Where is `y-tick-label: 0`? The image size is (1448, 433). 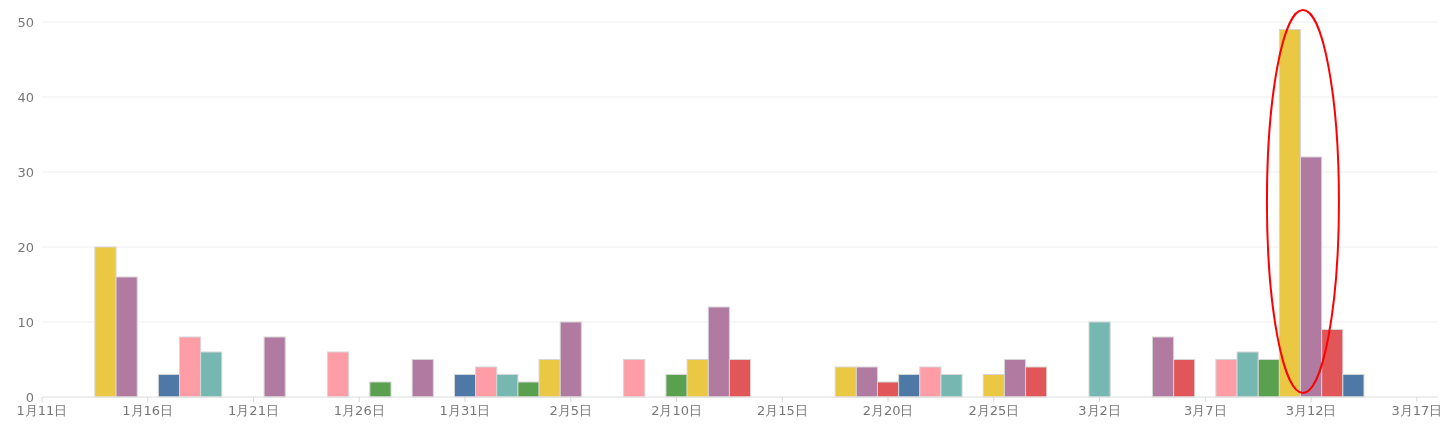 y-tick-label: 0 is located at coordinates (29, 397).